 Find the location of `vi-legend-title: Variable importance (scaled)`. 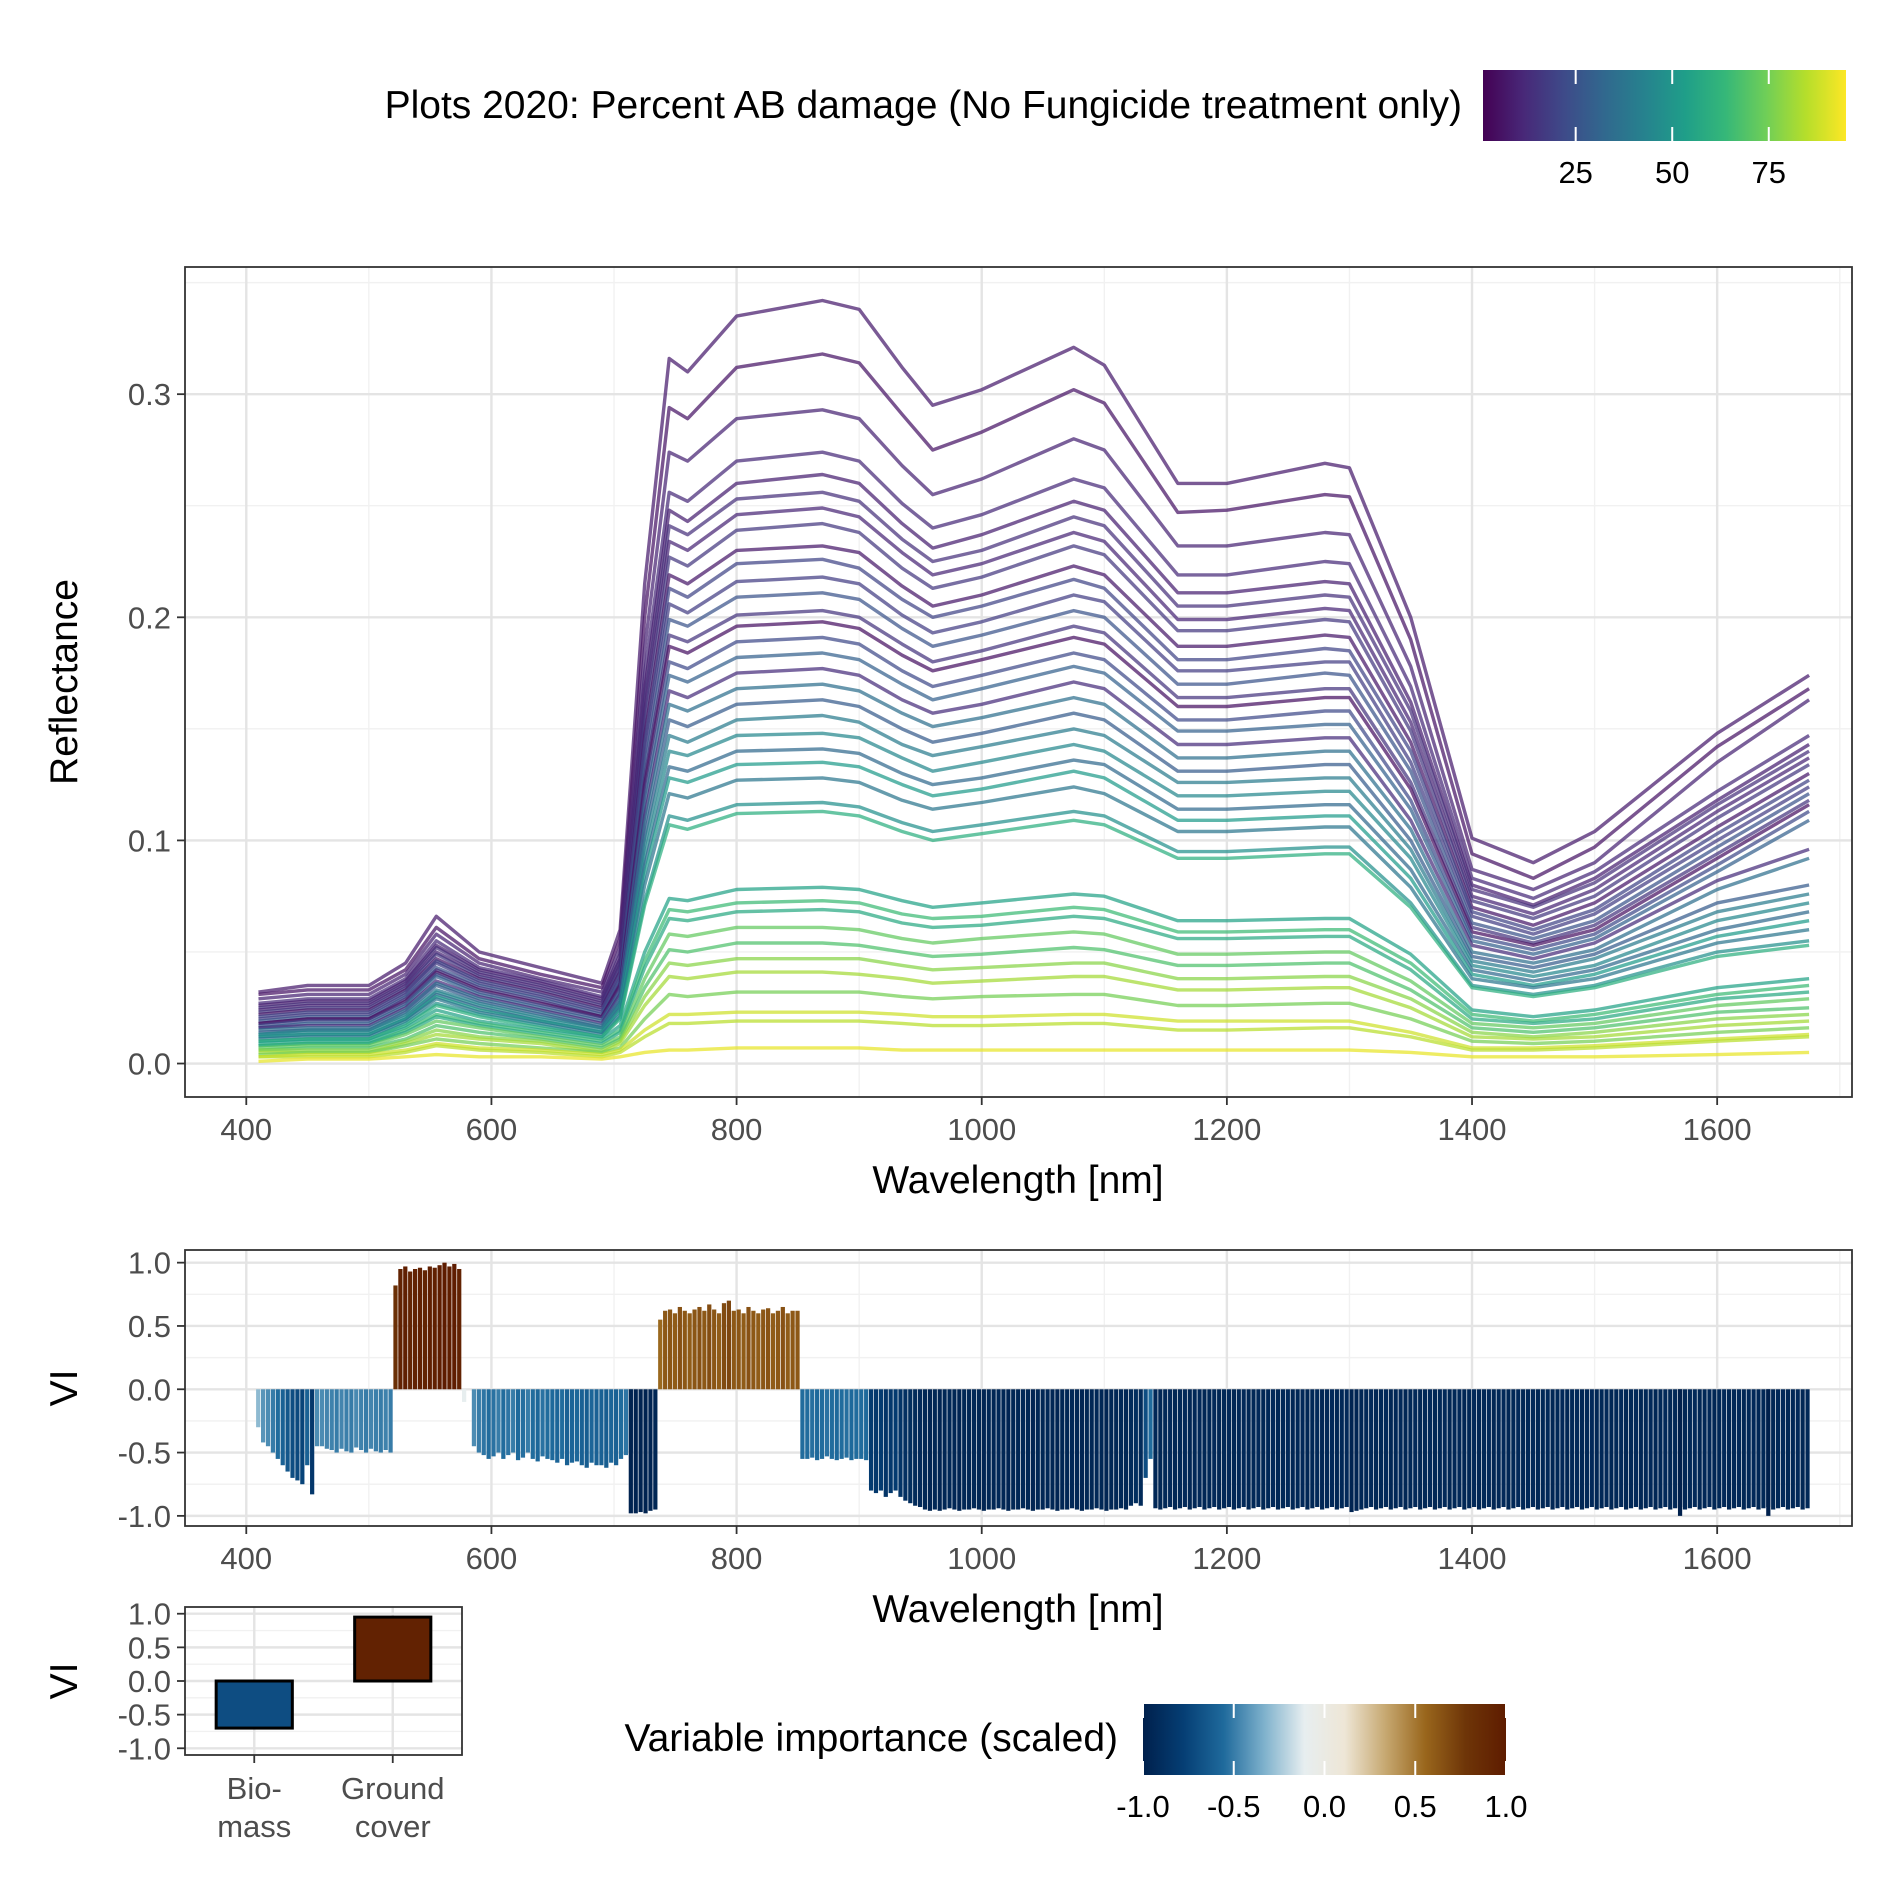

vi-legend-title: Variable importance (scaled) is located at coordinates (872, 1738).